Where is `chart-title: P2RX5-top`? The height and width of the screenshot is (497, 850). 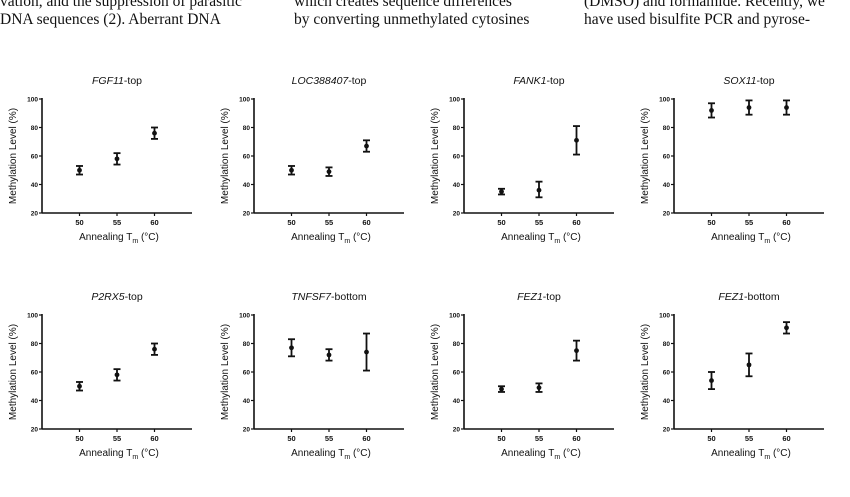
chart-title: P2RX5-top is located at coordinates (117, 297).